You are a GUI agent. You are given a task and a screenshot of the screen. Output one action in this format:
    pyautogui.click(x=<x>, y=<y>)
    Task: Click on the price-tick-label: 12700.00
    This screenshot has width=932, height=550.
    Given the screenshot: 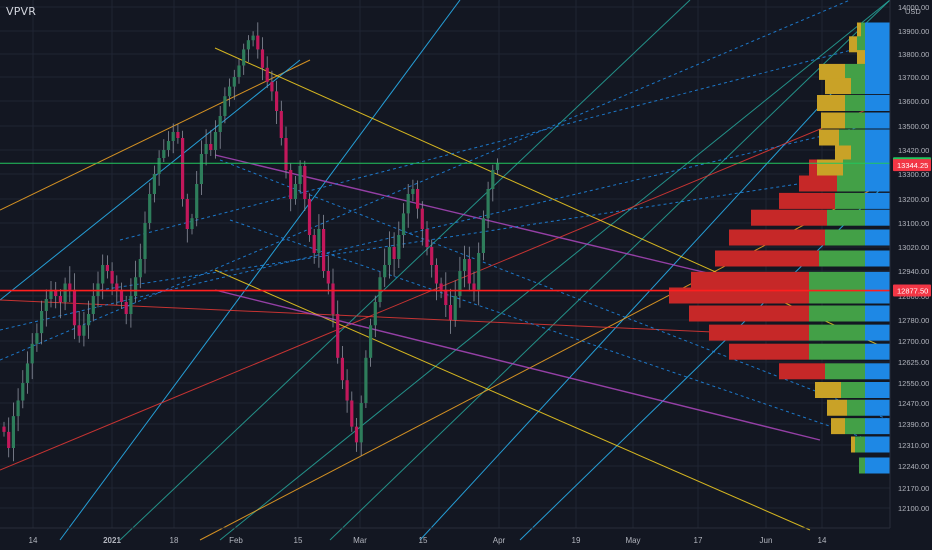 What is the action you would take?
    pyautogui.click(x=913, y=341)
    